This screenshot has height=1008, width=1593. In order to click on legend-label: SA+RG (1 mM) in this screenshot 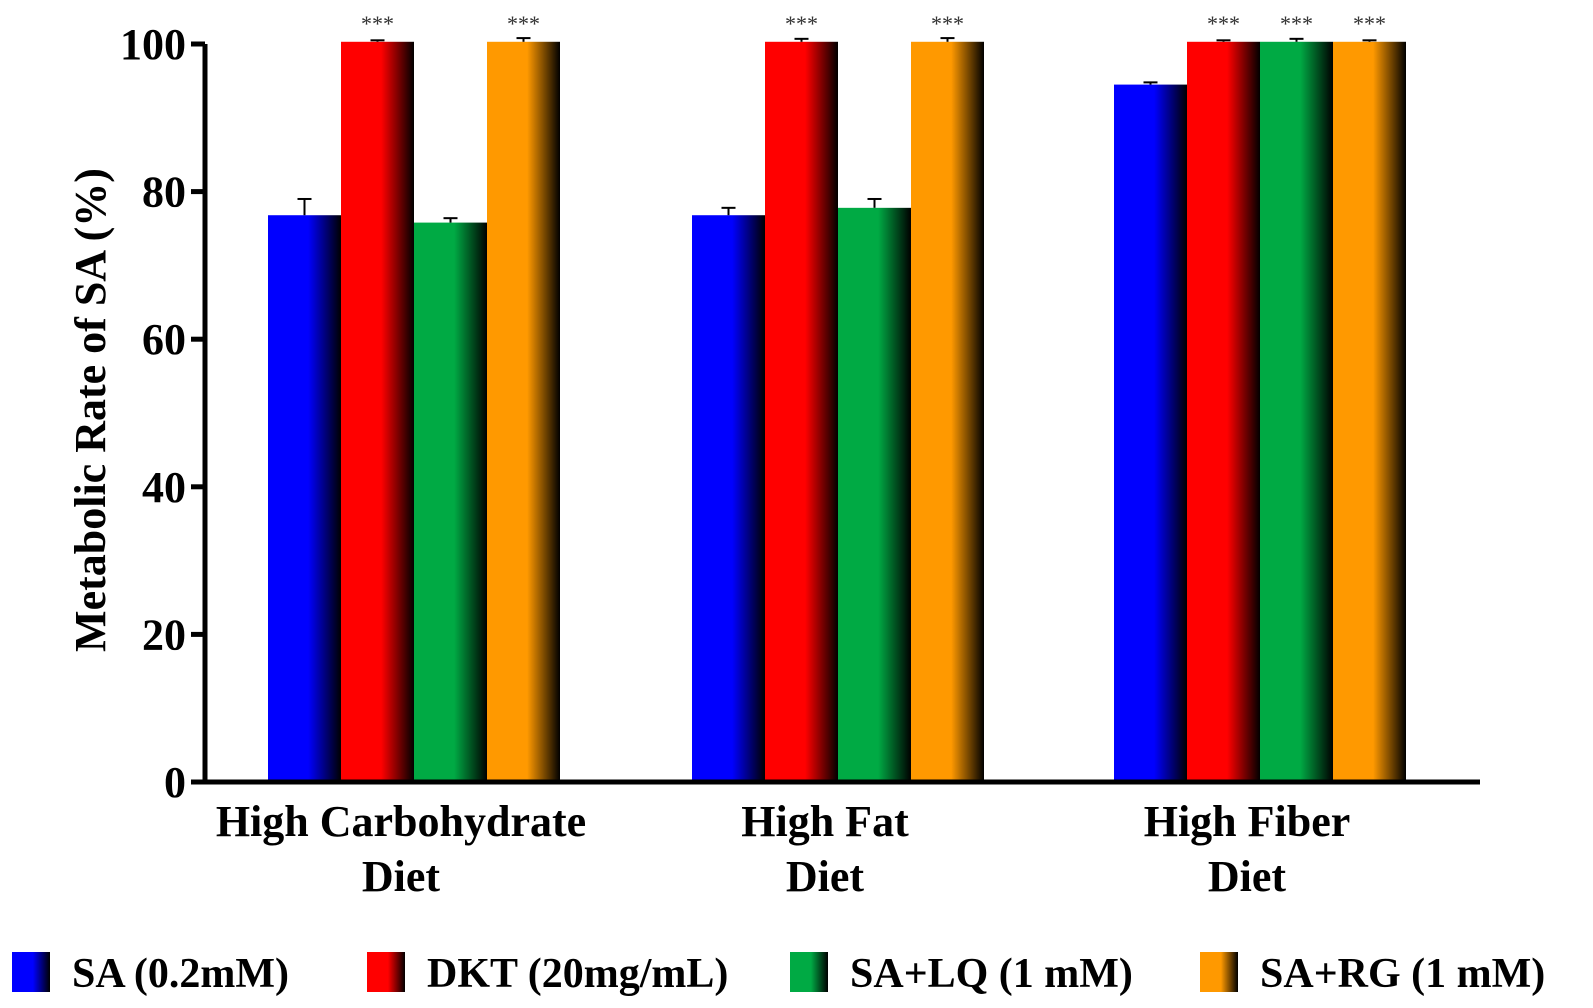, I will do `click(1402, 974)`.